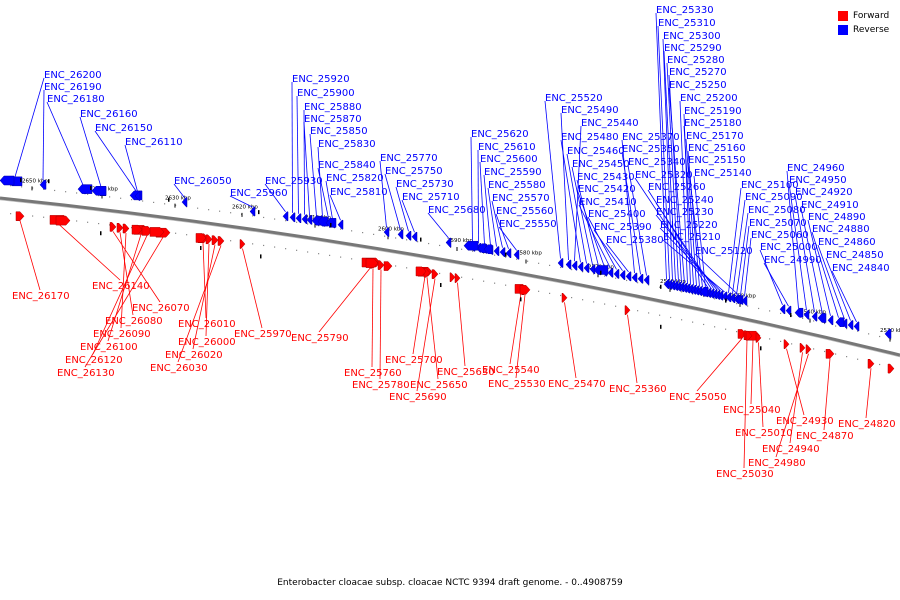  What do you see at coordinates (439, 385) in the screenshot?
I see `forward-gene-label: ENC_25650` at bounding box center [439, 385].